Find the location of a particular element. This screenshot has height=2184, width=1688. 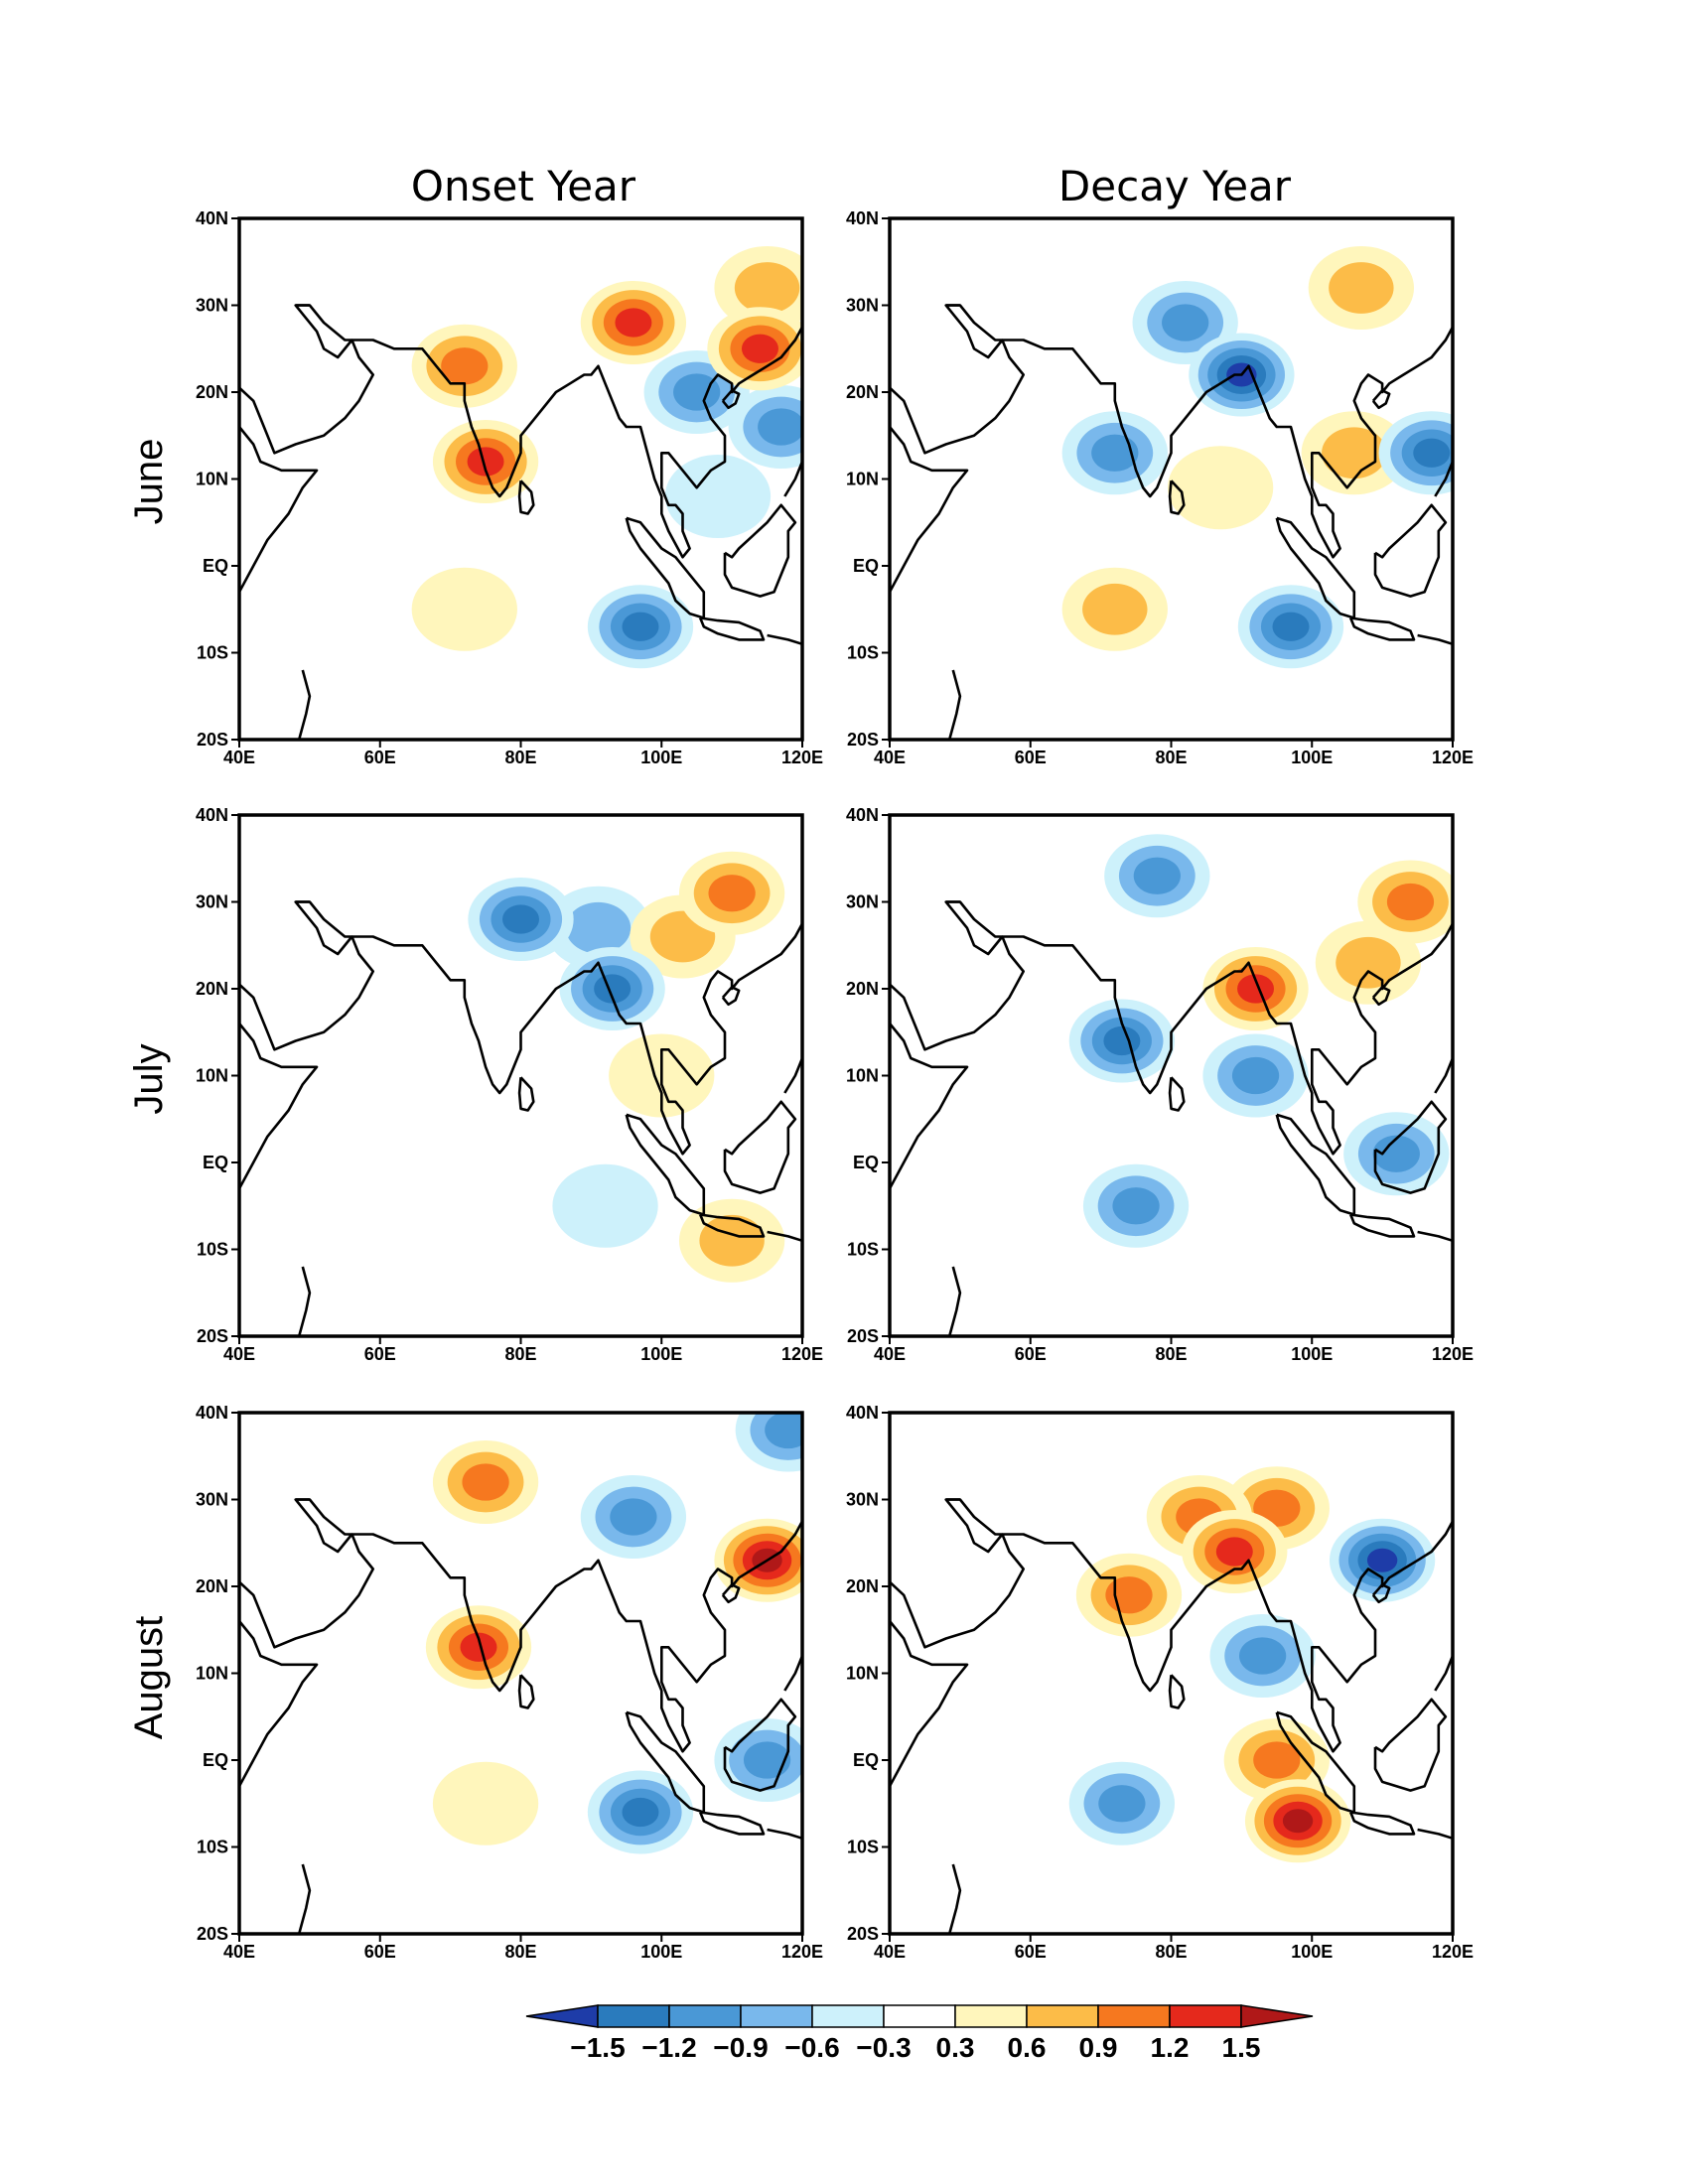

row-label-august: August is located at coordinates (149, 1678).